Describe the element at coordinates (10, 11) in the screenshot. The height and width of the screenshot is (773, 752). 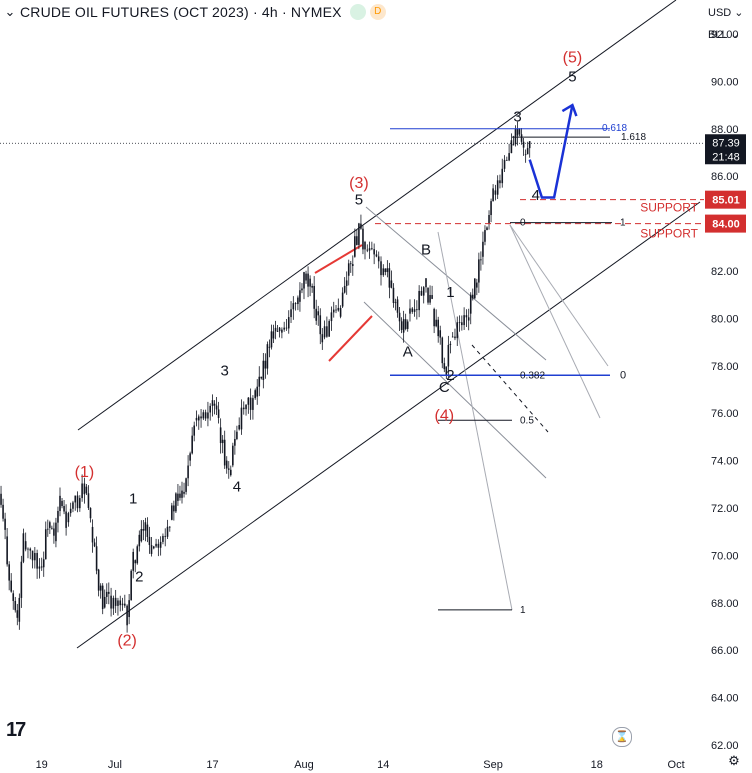
I see `chevron-down-icon: ⌄` at that location.